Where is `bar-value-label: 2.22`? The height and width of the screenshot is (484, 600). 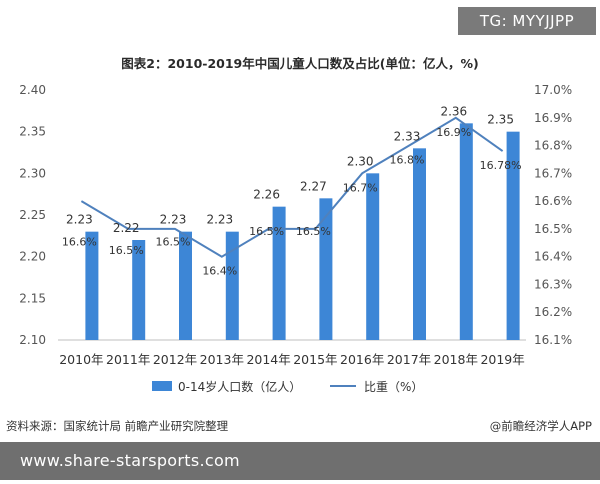 bar-value-label: 2.22 is located at coordinates (126, 228).